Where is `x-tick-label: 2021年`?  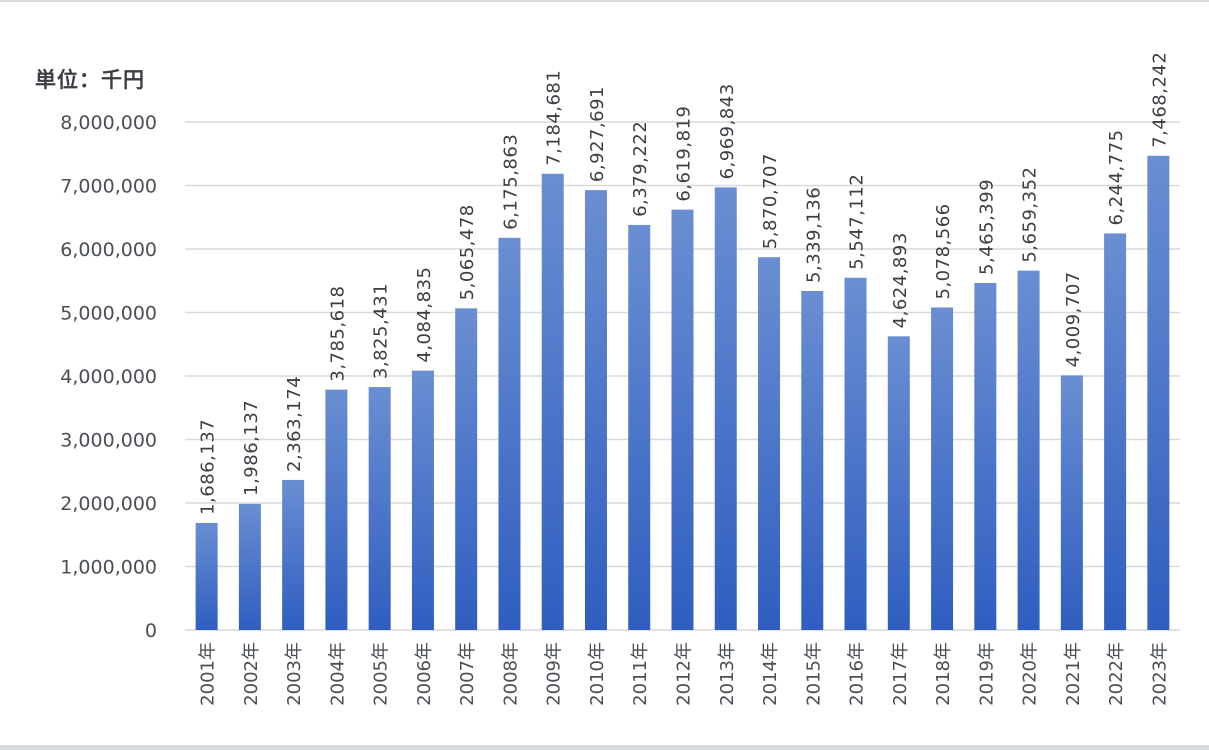
x-tick-label: 2021年 is located at coordinates (1073, 674).